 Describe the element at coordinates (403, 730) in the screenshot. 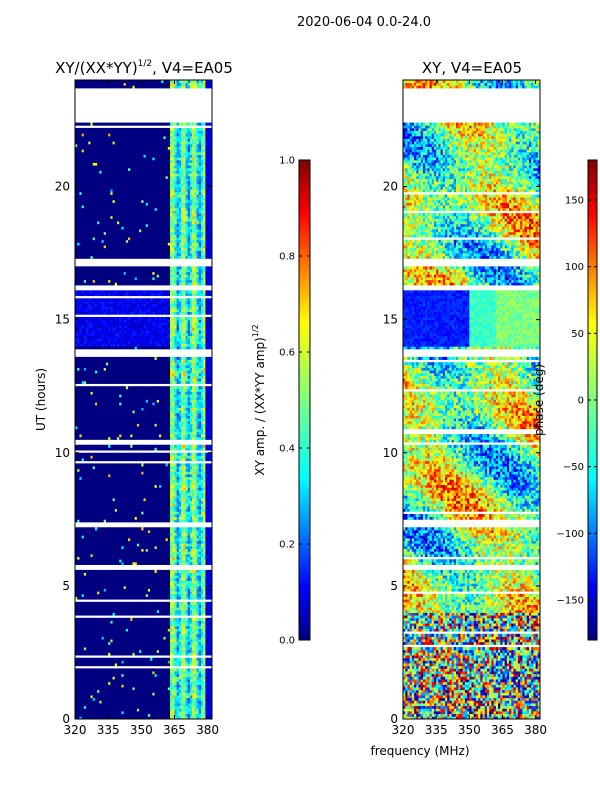

I see `phase-xtick-label: 320` at that location.